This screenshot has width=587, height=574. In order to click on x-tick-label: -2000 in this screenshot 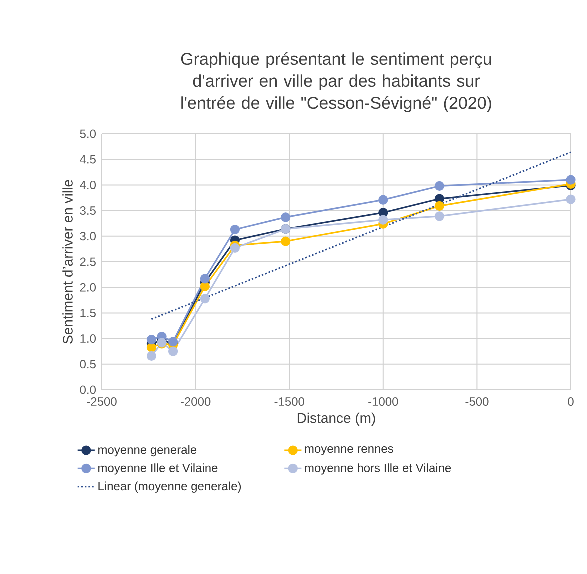, I will do `click(195, 402)`.